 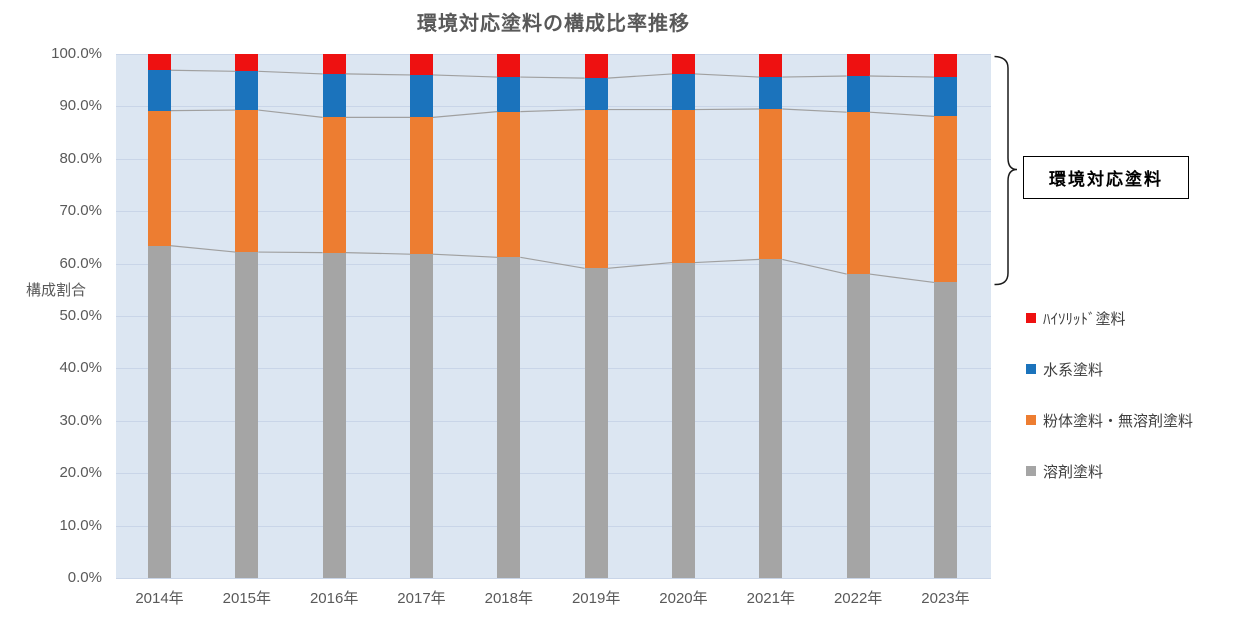 What do you see at coordinates (56, 290) in the screenshot?
I see `y-axis-title: 構成割合` at bounding box center [56, 290].